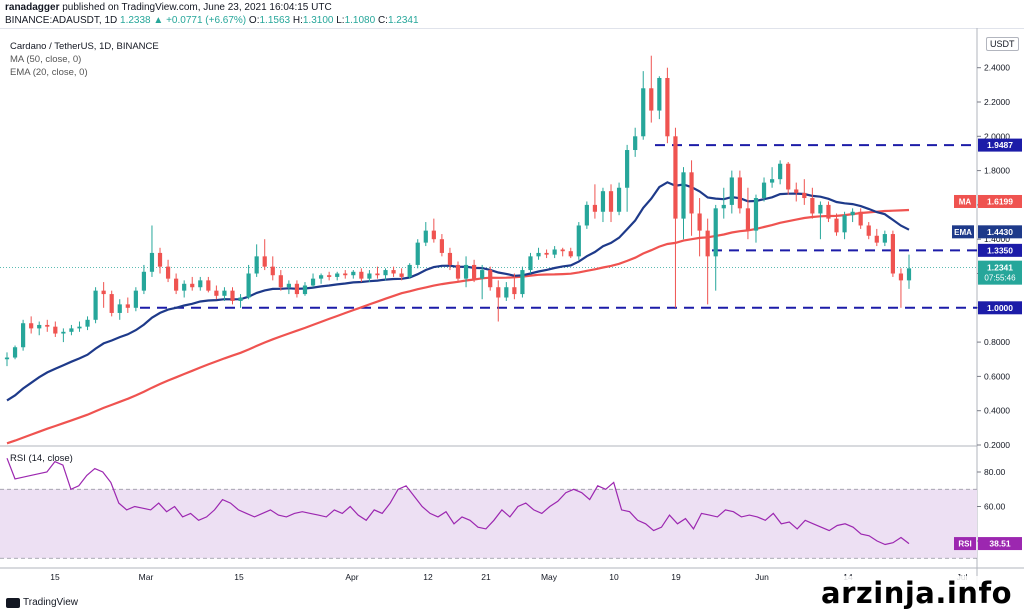 The width and height of the screenshot is (1024, 612). I want to click on high-label: H:, so click(297, 20).